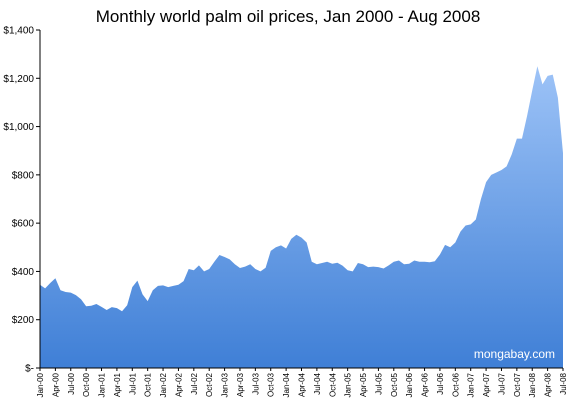 The image size is (568, 404). Describe the element at coordinates (471, 384) in the screenshot. I see `x-tick-label: Jan-07` at that location.